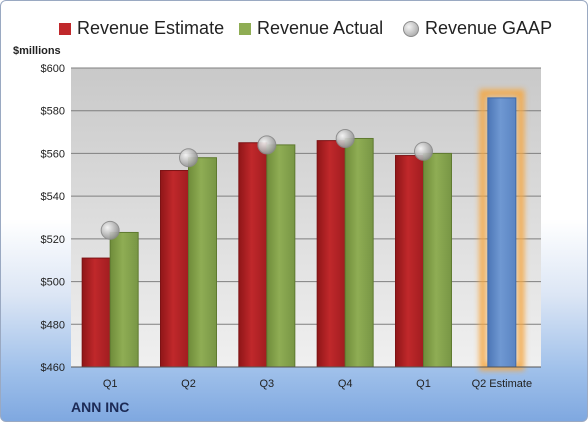  Describe the element at coordinates (151, 28) in the screenshot. I see `legend-estimate-label: Revenue Estimate` at that location.